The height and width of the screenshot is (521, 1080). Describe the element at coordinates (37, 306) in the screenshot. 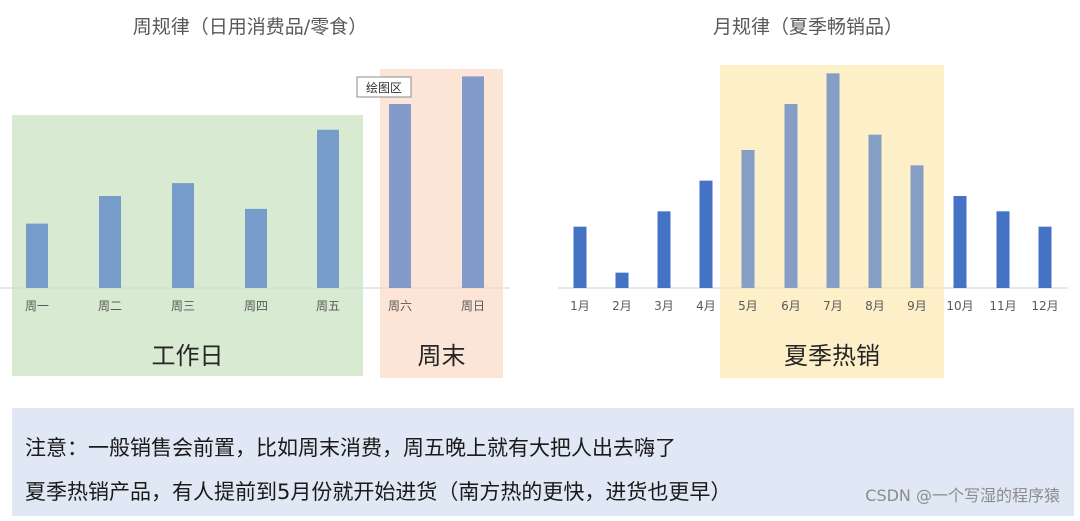

I see `x-tick-label: 周一` at that location.